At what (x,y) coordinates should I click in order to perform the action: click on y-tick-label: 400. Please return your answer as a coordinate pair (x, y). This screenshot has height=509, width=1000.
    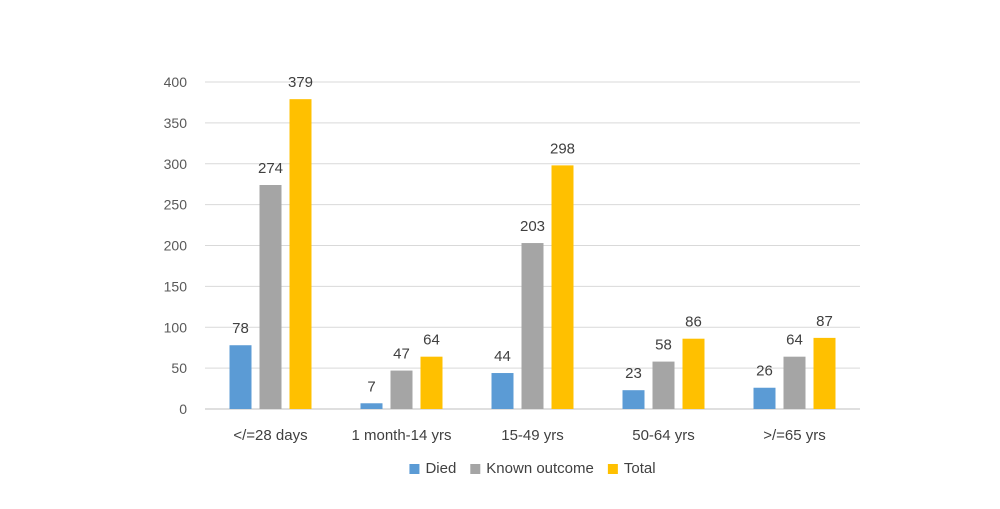
    Looking at the image, I should click on (176, 82).